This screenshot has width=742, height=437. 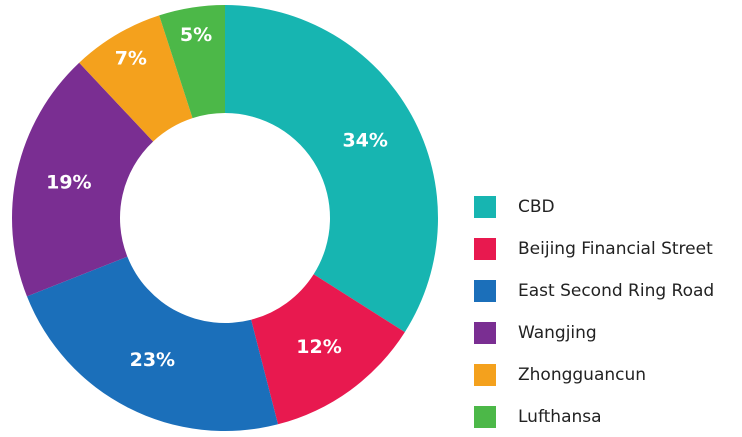 What do you see at coordinates (131, 58) in the screenshot?
I see `data-label: 7%` at bounding box center [131, 58].